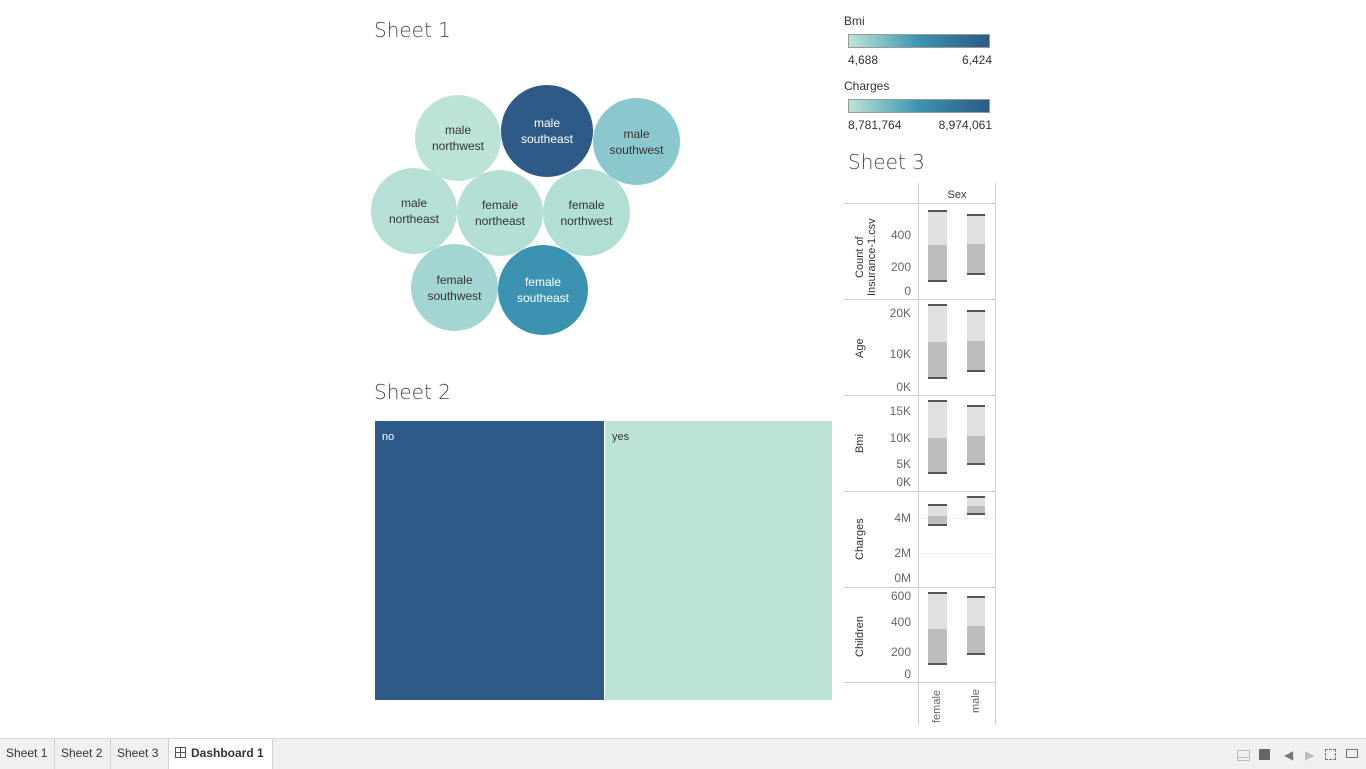  What do you see at coordinates (1264, 754) in the screenshot?
I see `grid-view-icon` at bounding box center [1264, 754].